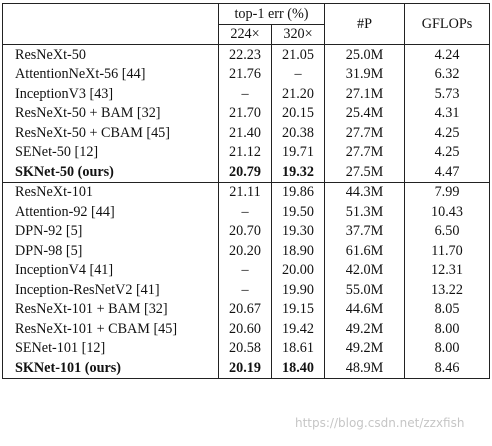 The image size is (492, 446). I want to click on params-cell: 44.3M, so click(364, 191).